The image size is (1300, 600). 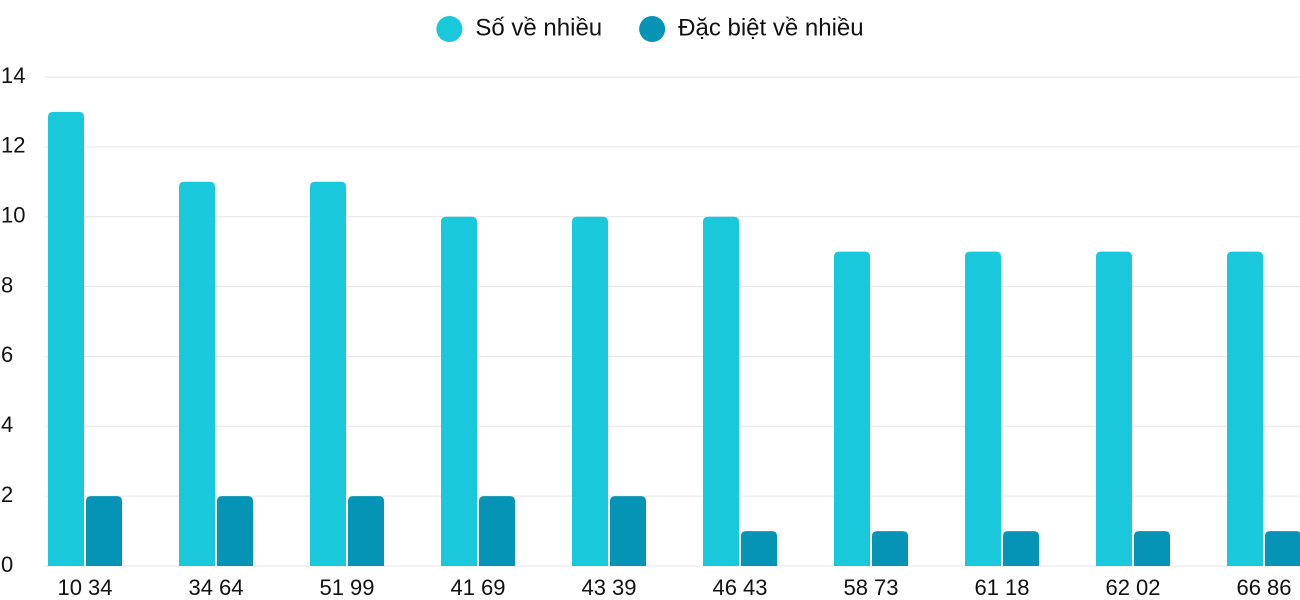 What do you see at coordinates (770, 27) in the screenshot?
I see `legend-label: Đặc biệt về nhiều` at bounding box center [770, 27].